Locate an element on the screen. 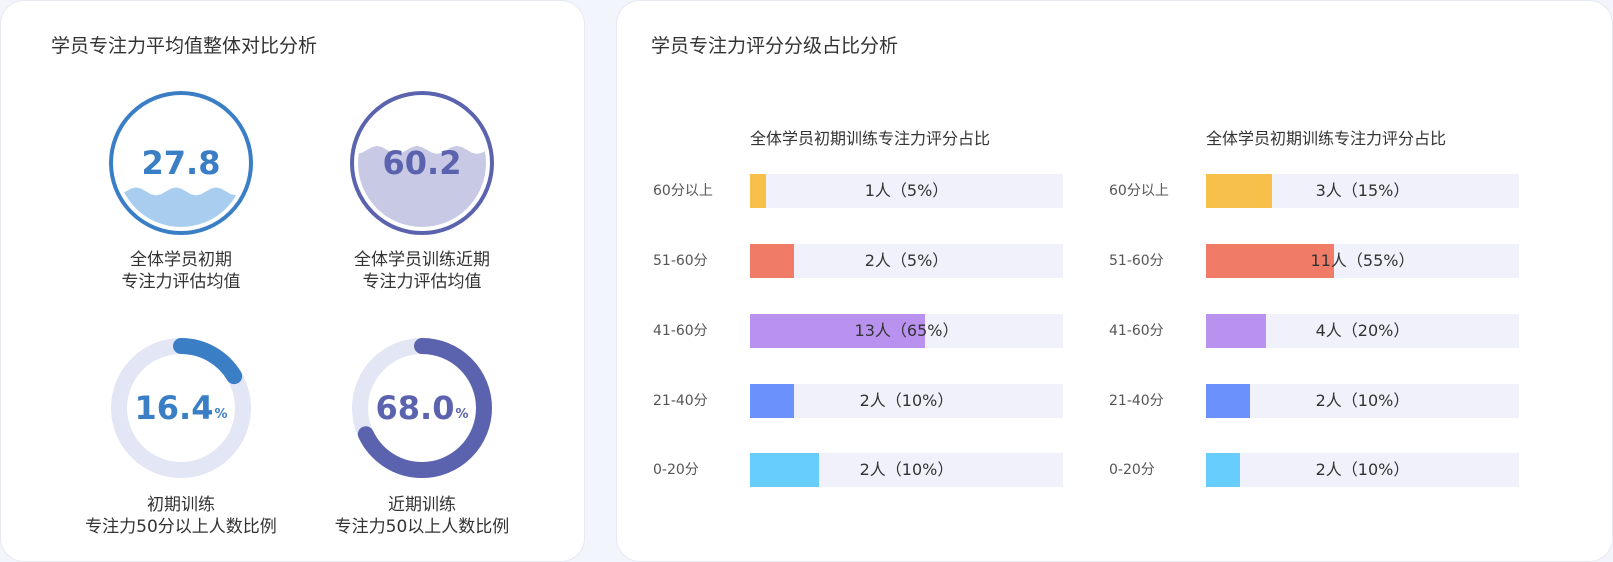 The height and width of the screenshot is (562, 1613). gauge-initial-average: 27.8 is located at coordinates (181, 163).